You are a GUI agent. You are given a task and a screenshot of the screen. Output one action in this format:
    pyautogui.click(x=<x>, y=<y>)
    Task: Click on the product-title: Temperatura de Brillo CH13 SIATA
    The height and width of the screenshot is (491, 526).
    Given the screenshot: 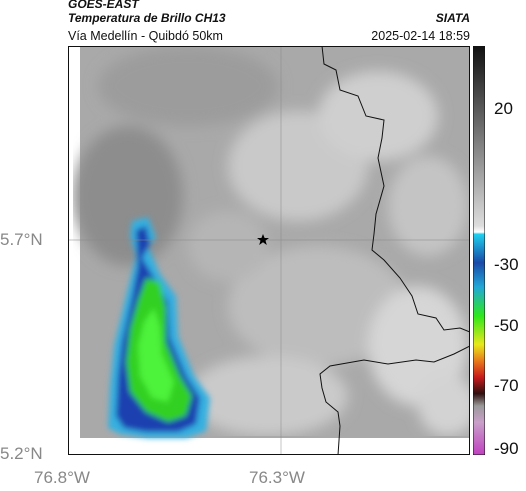 What is the action you would take?
    pyautogui.click(x=269, y=18)
    